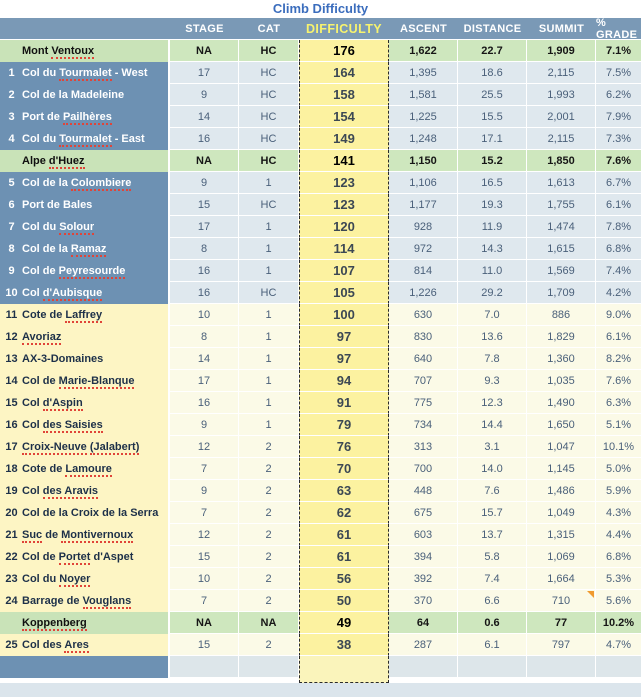  I want to click on ascent-cell: 814, so click(423, 271).